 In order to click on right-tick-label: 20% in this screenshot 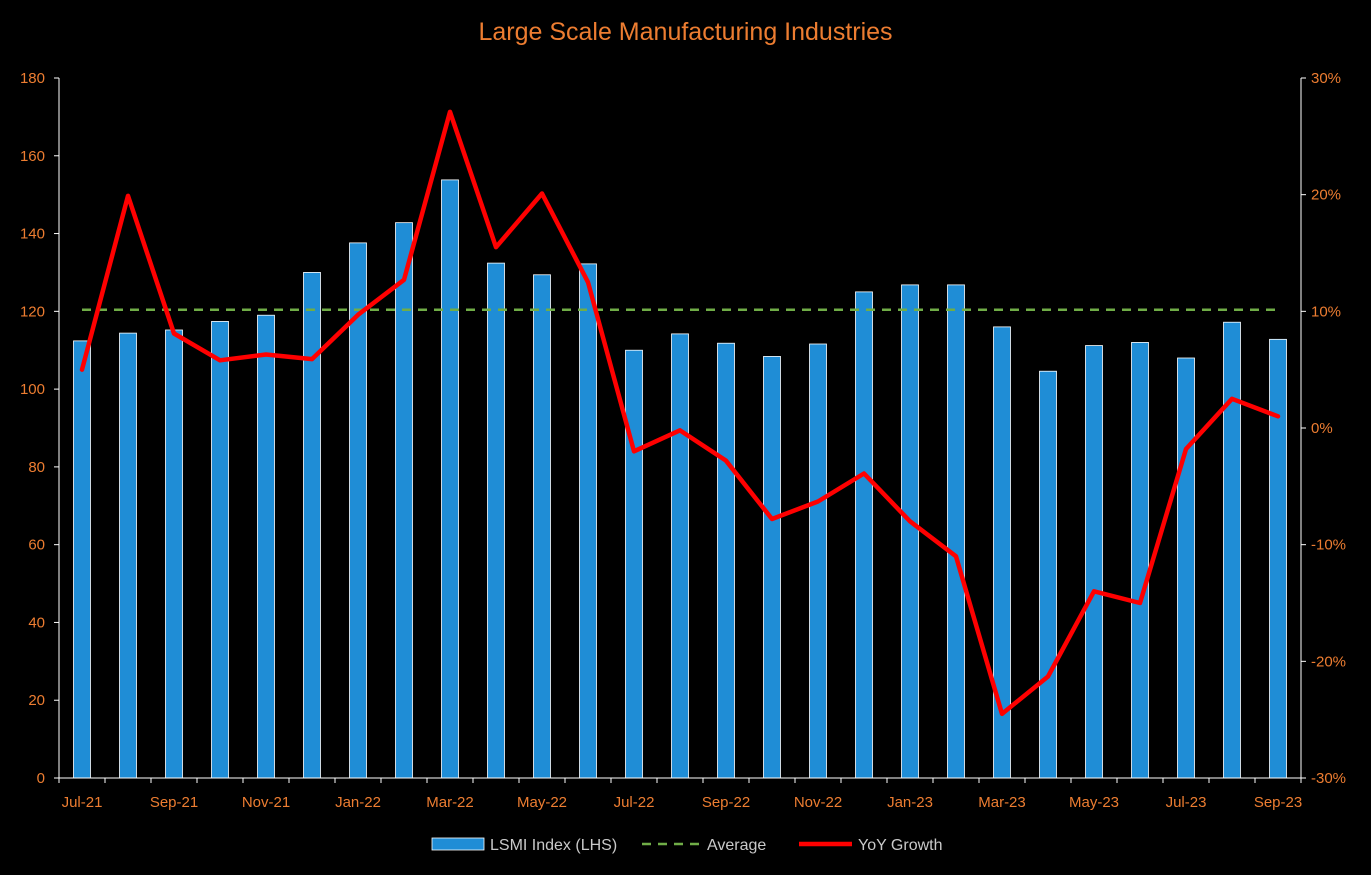, I will do `click(1326, 195)`.